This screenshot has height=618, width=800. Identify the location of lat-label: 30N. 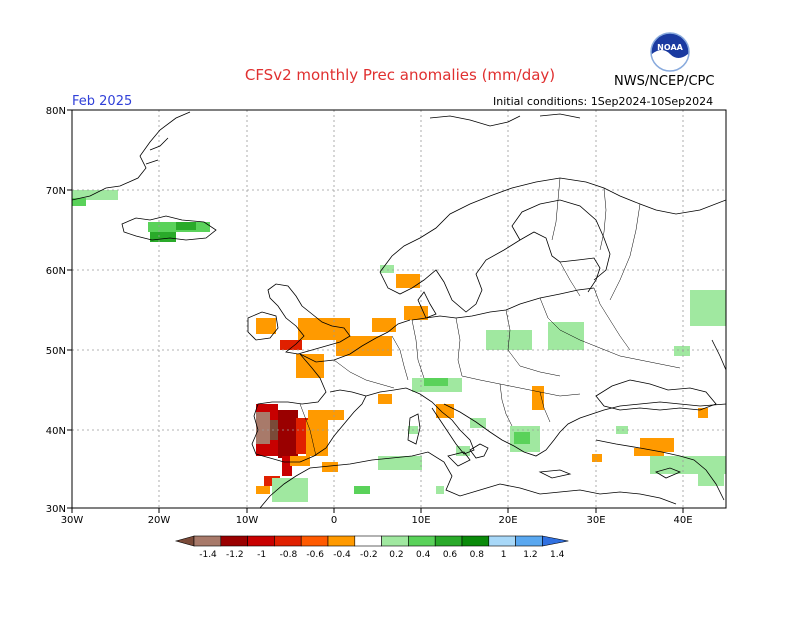
(56, 509).